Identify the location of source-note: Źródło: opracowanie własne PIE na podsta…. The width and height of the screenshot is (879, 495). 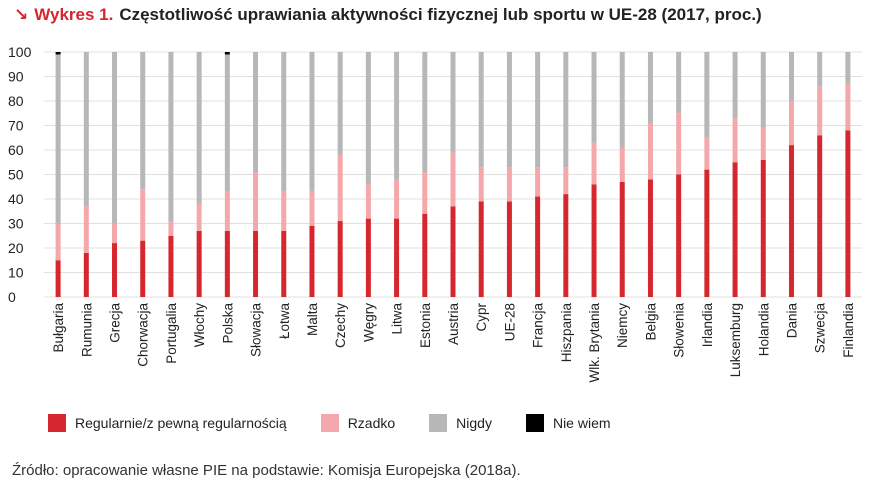
(266, 470).